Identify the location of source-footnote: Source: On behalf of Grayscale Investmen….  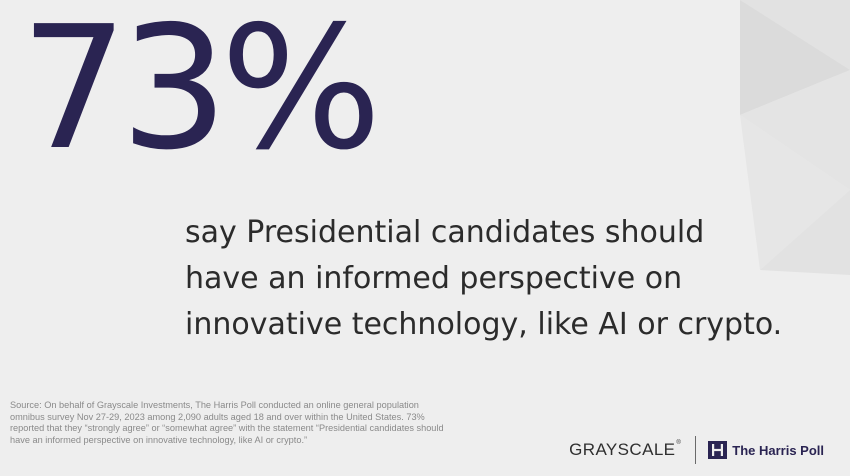
(227, 422).